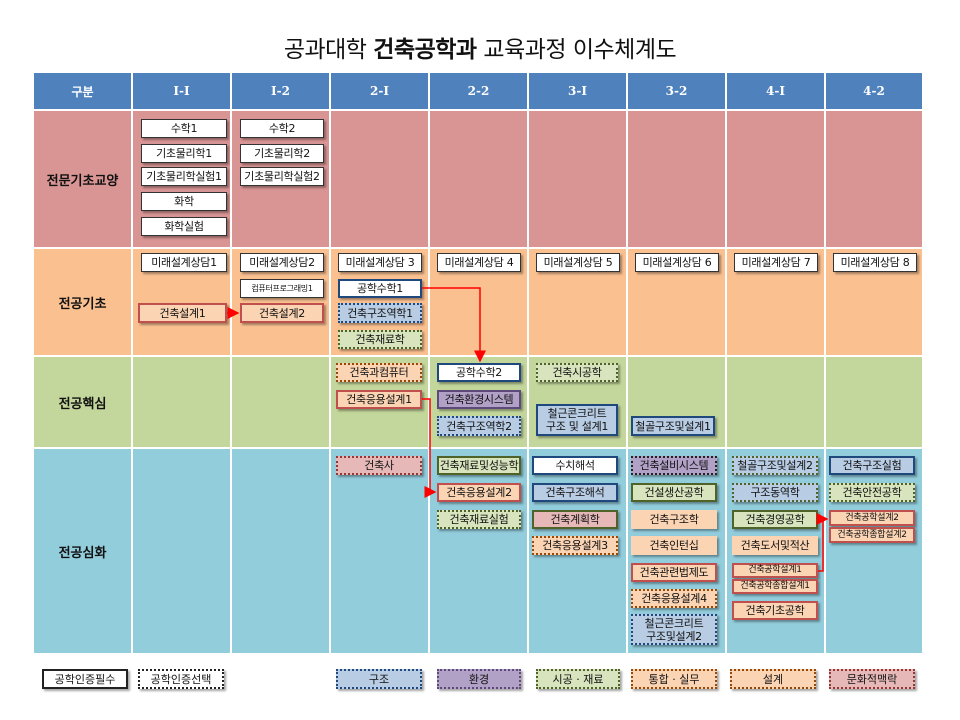 The height and width of the screenshot is (720, 960). What do you see at coordinates (776, 262) in the screenshot?
I see `course-fd7: 미래설계상담 7` at bounding box center [776, 262].